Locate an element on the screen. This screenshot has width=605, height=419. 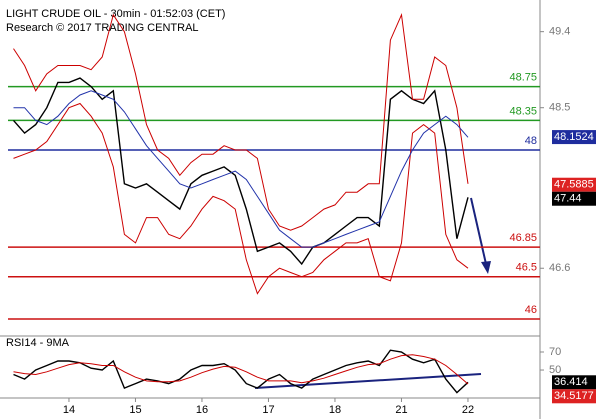
price-box-label: 48.1524 is located at coordinates (574, 137).